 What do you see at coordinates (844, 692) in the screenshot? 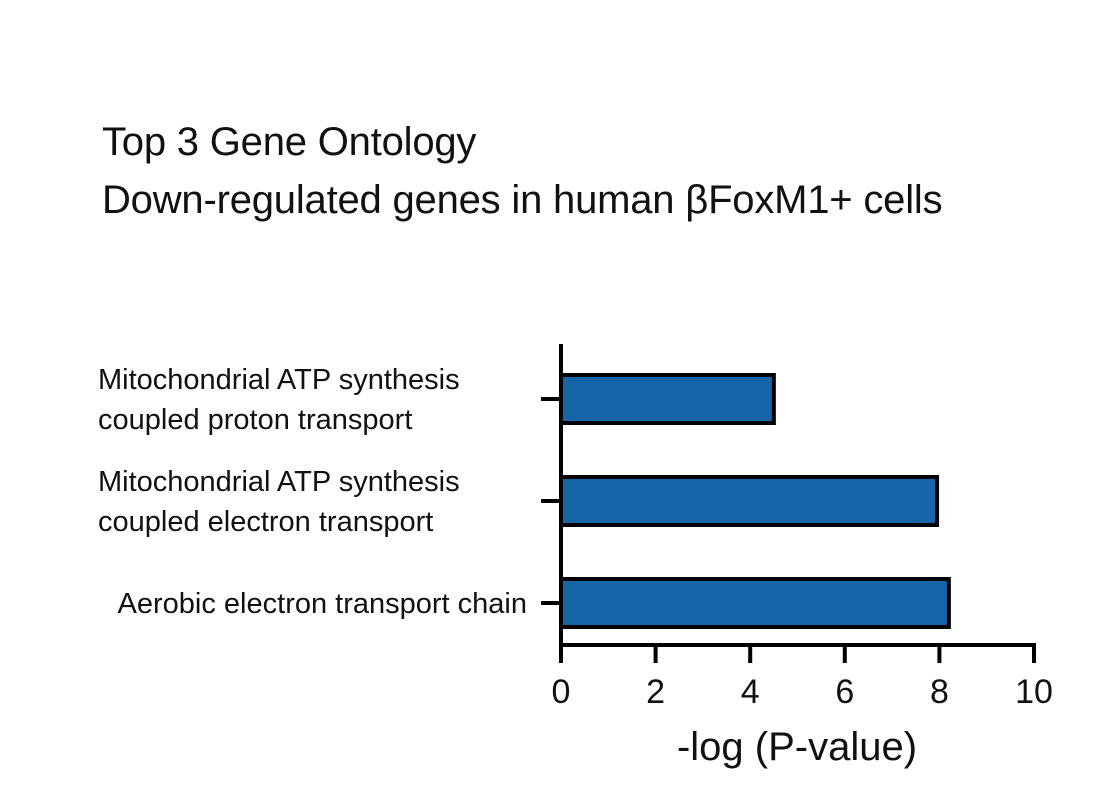
I see `x-tick-label-6: 6` at bounding box center [844, 692].